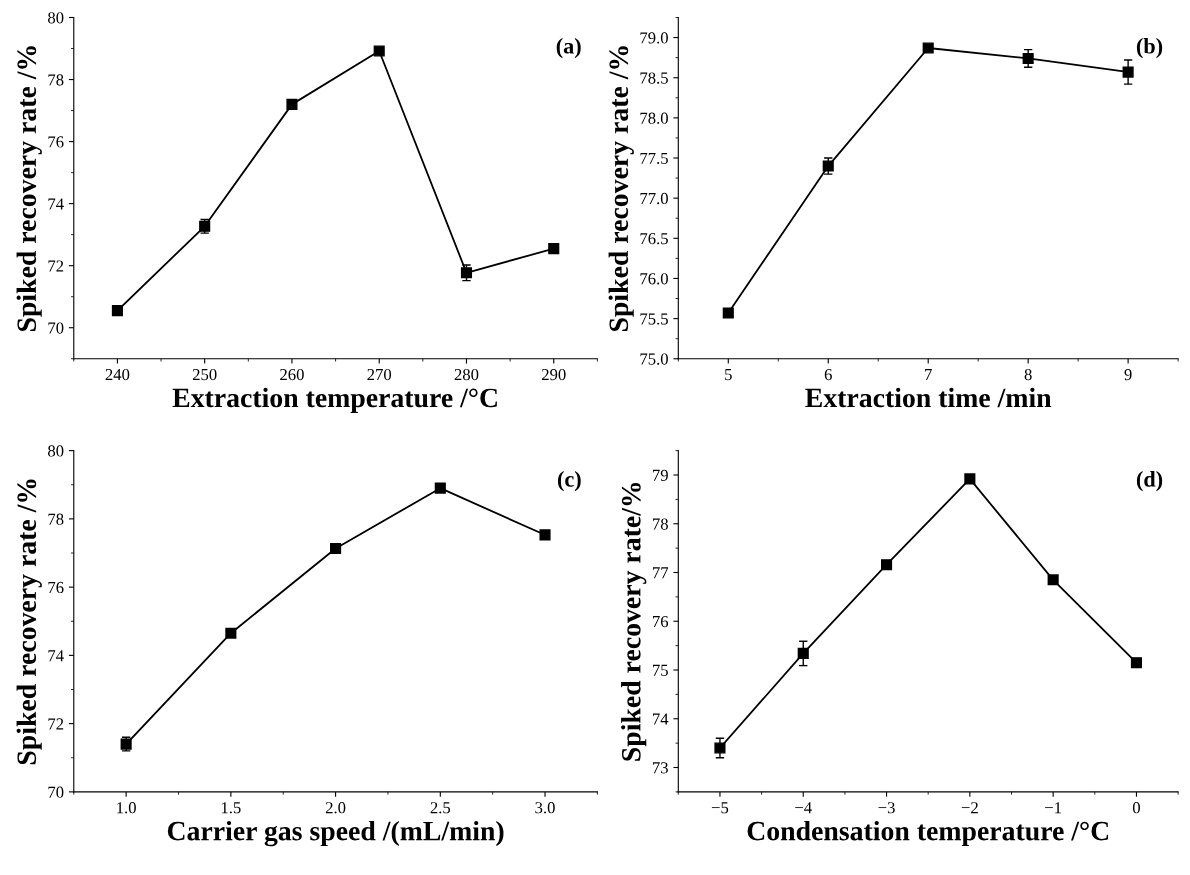  I want to click on x-tick-label: 1.0, so click(126, 808).